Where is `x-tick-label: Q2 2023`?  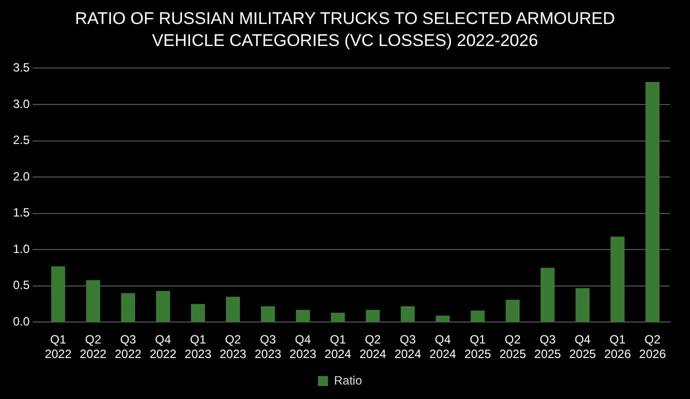
x-tick-label: Q2 2023 is located at coordinates (233, 347).